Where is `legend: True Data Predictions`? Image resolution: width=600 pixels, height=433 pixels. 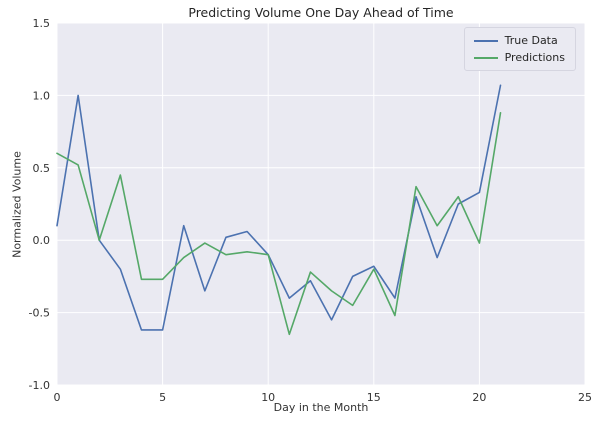
legend: True Data Predictions is located at coordinates (519, 49).